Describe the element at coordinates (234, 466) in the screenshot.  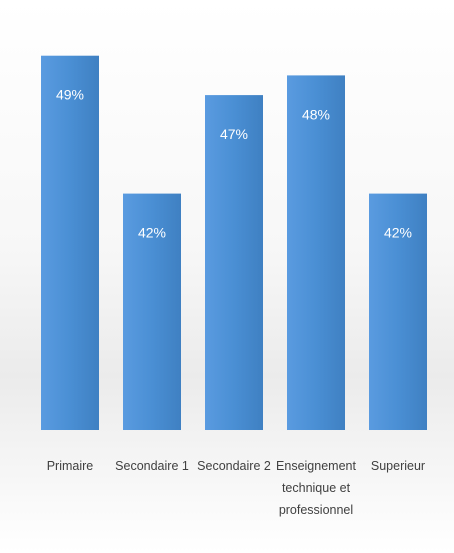
I see `category-label: Secondaire 2` at that location.